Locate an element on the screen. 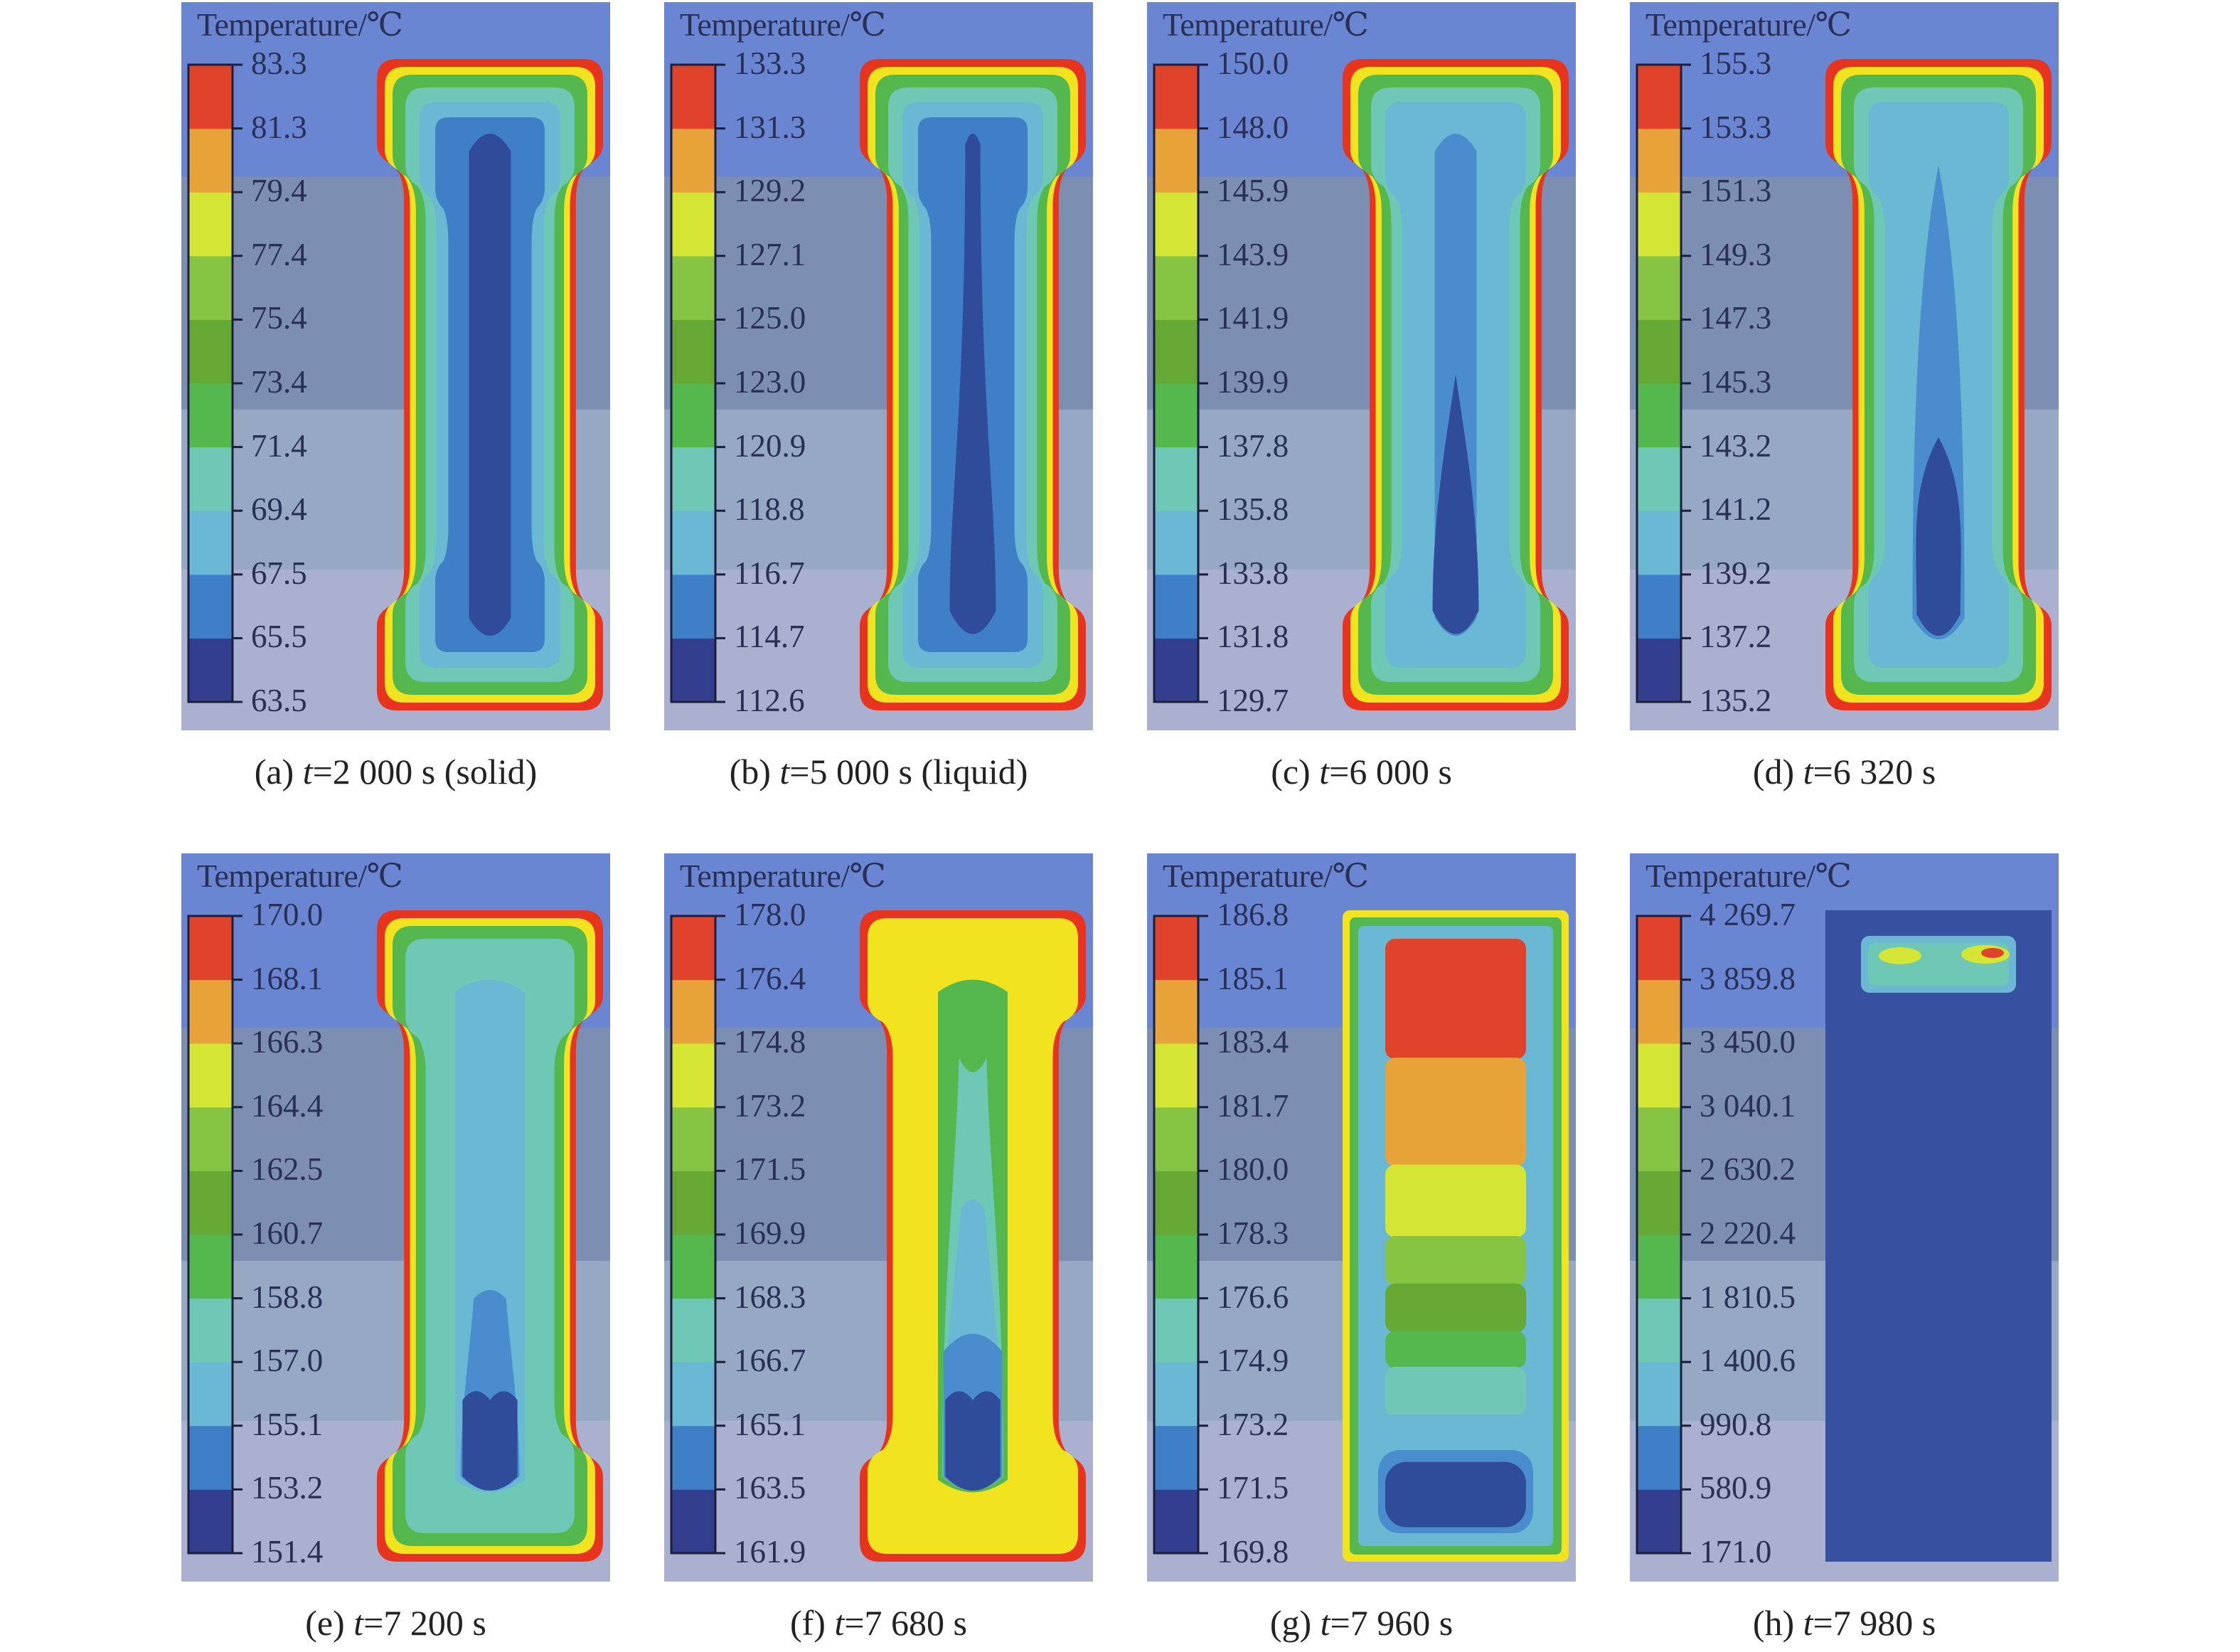 The height and width of the screenshot is (1652, 2240). legend-tick-label: 155.3 is located at coordinates (1736, 63).